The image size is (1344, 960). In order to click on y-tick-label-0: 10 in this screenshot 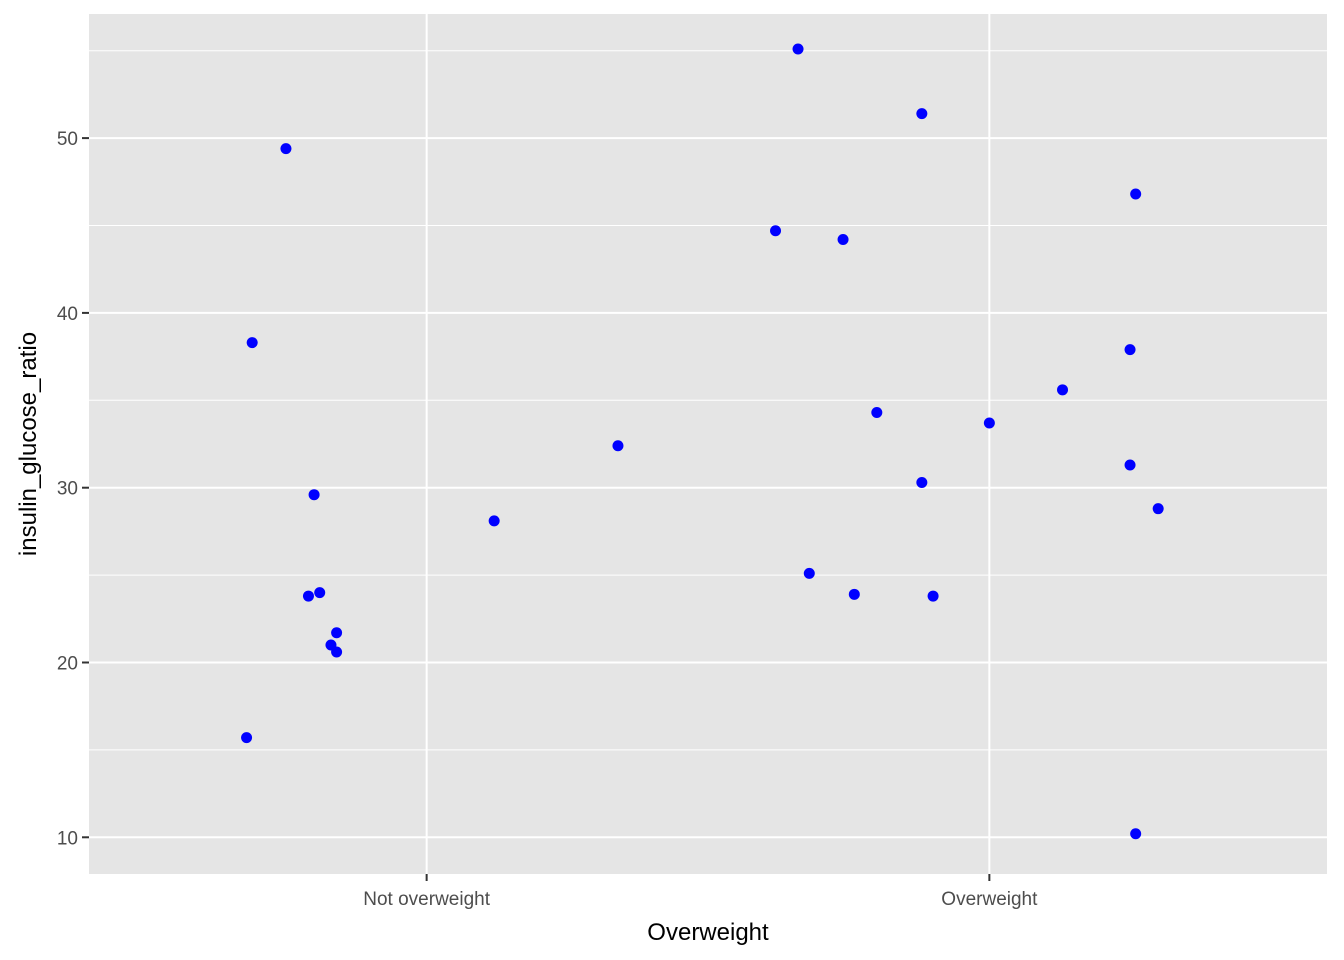, I will do `click(67, 838)`.